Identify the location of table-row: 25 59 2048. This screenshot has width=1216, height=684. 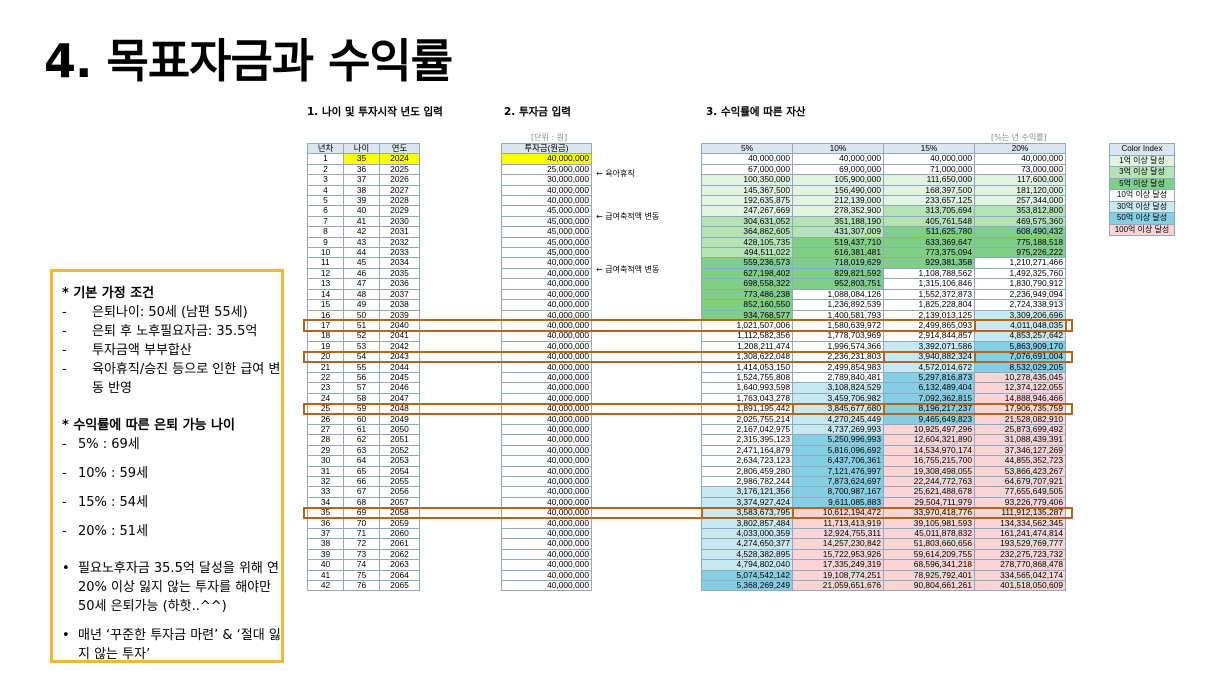
(363, 409).